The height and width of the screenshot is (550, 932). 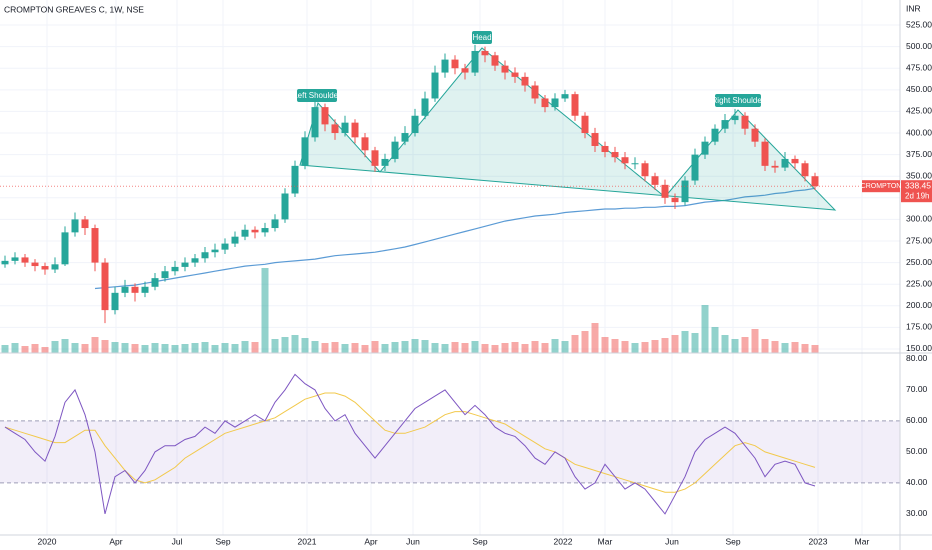 I want to click on annotation-box, so click(x=738, y=100).